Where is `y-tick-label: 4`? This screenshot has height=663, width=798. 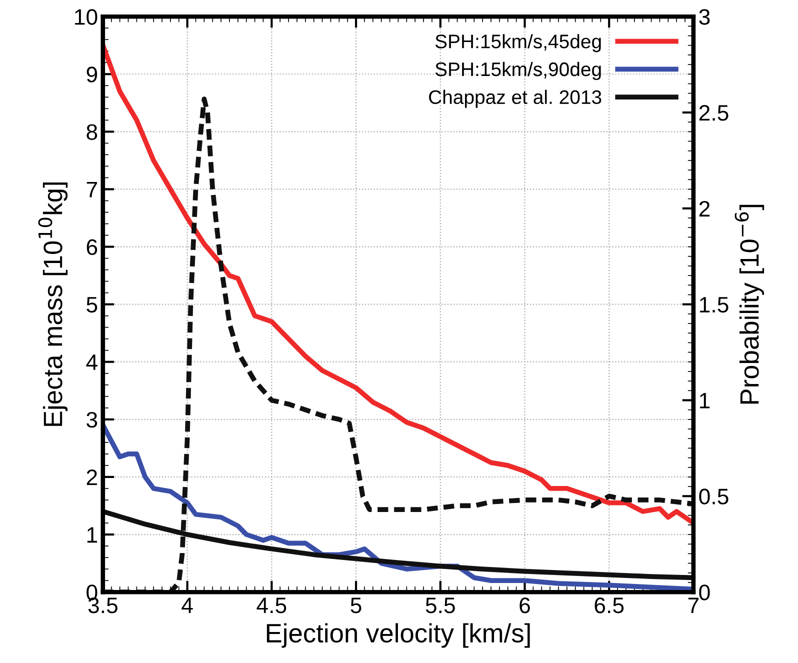
y-tick-label: 4 is located at coordinates (92, 362).